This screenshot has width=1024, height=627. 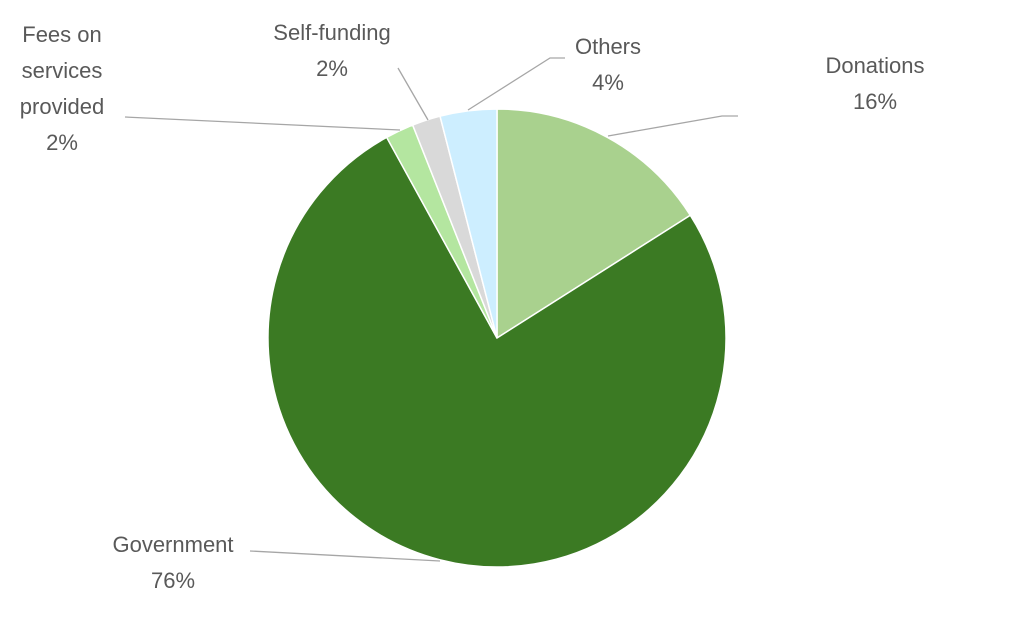 I want to click on label-name: Government, so click(x=173, y=544).